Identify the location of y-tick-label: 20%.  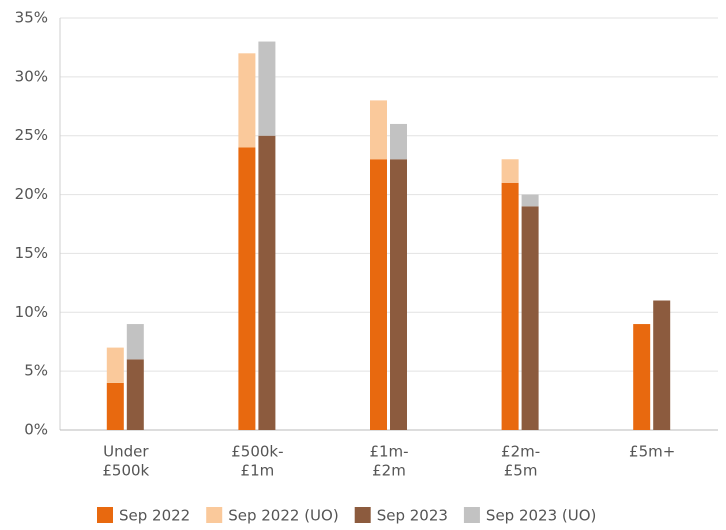
(31, 194).